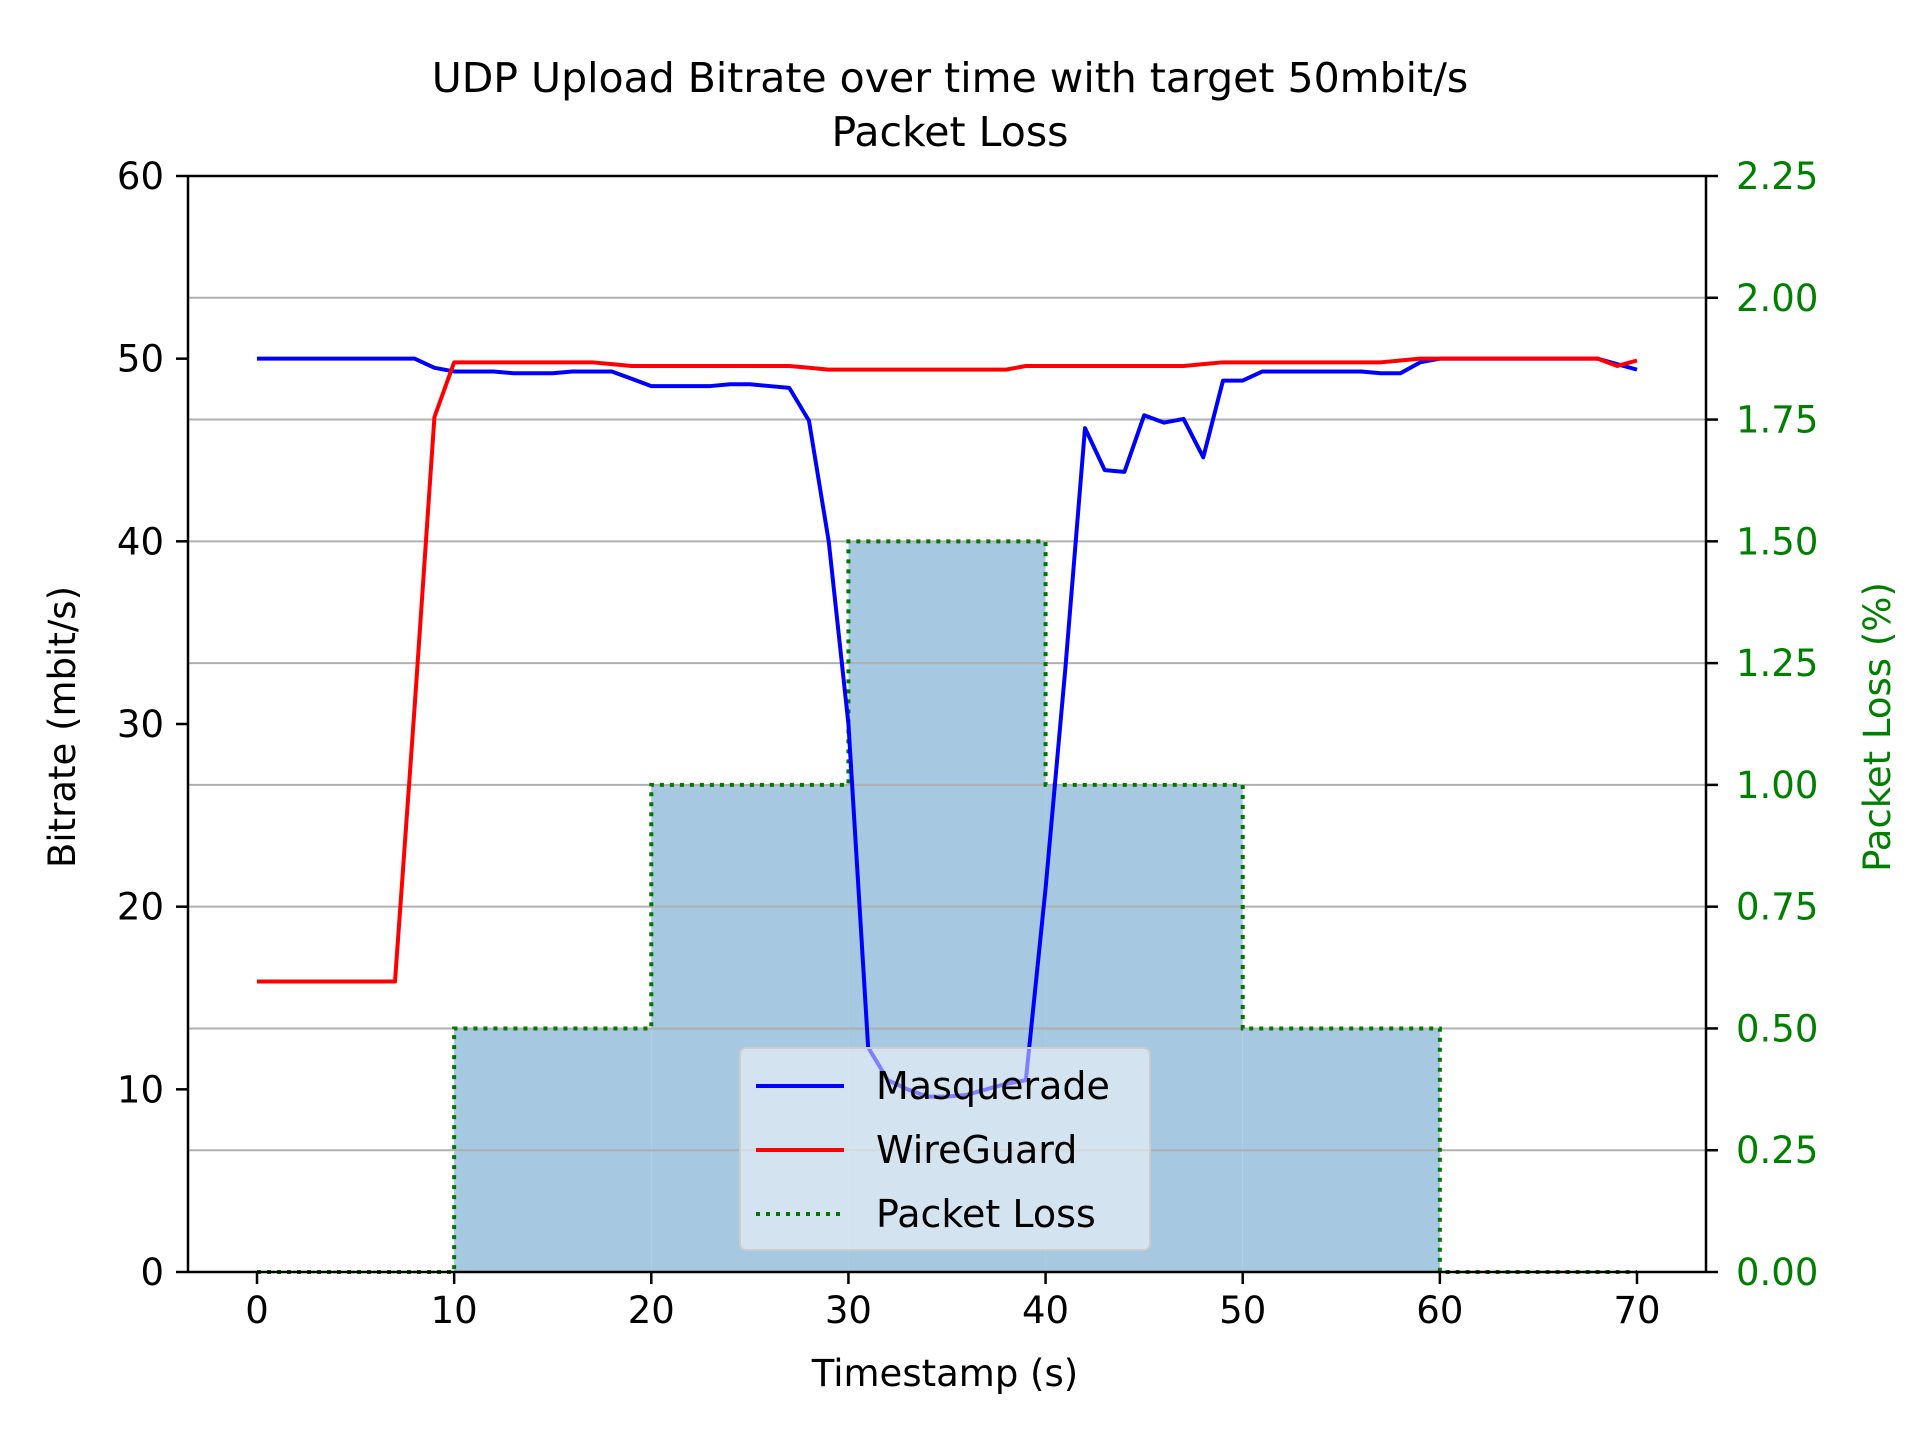 The width and height of the screenshot is (1920, 1445). What do you see at coordinates (454, 1310) in the screenshot?
I see `x-tick-label: 10` at bounding box center [454, 1310].